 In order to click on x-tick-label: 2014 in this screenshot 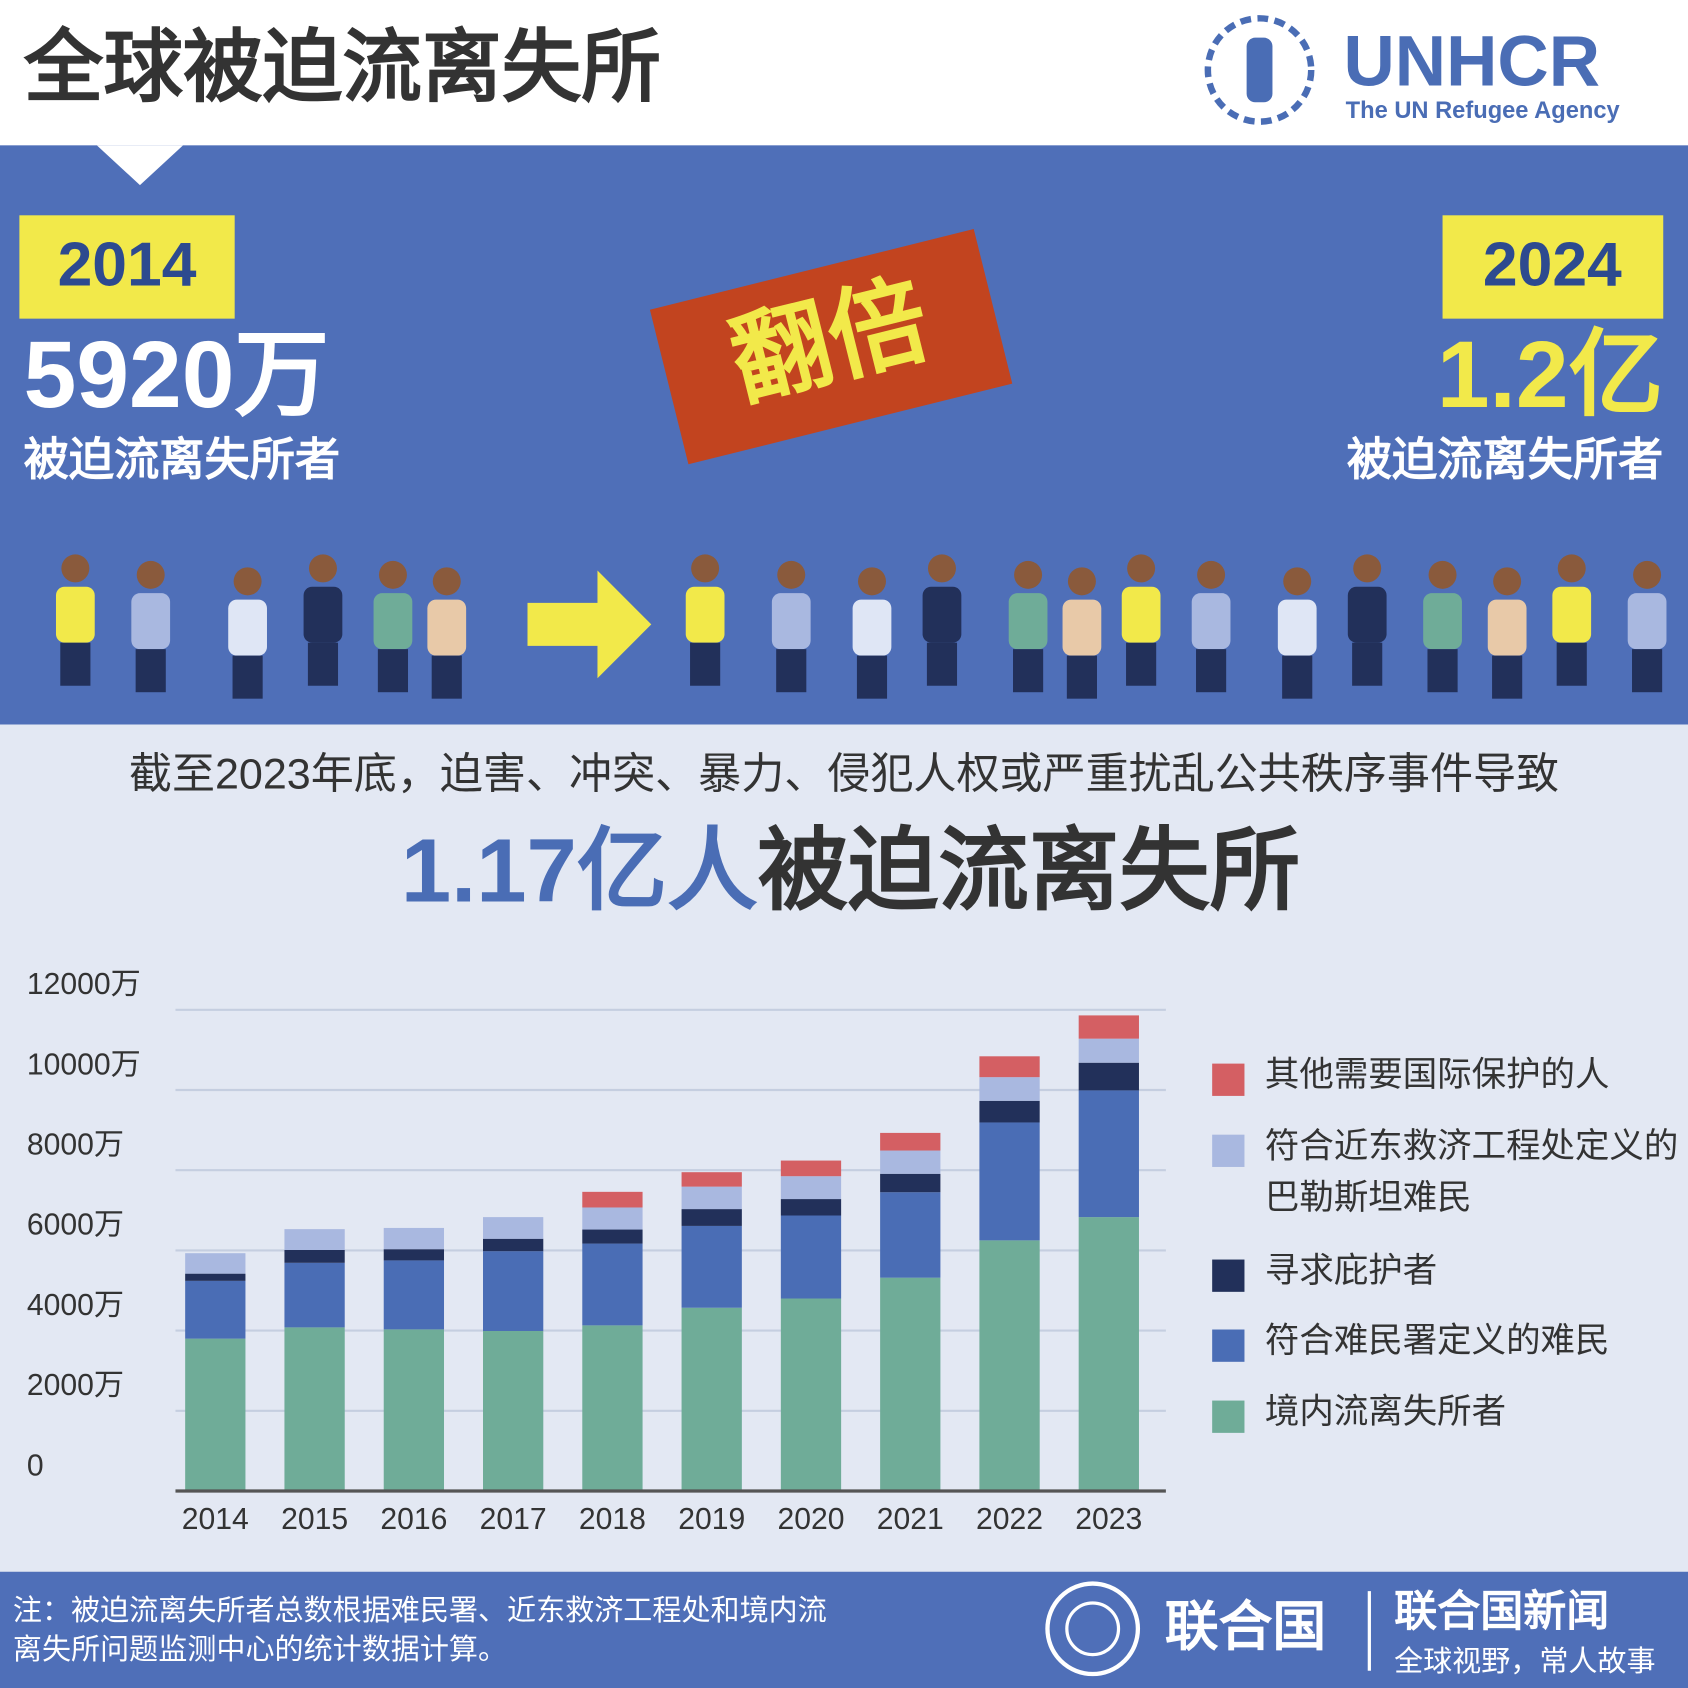, I will do `click(215, 1519)`.